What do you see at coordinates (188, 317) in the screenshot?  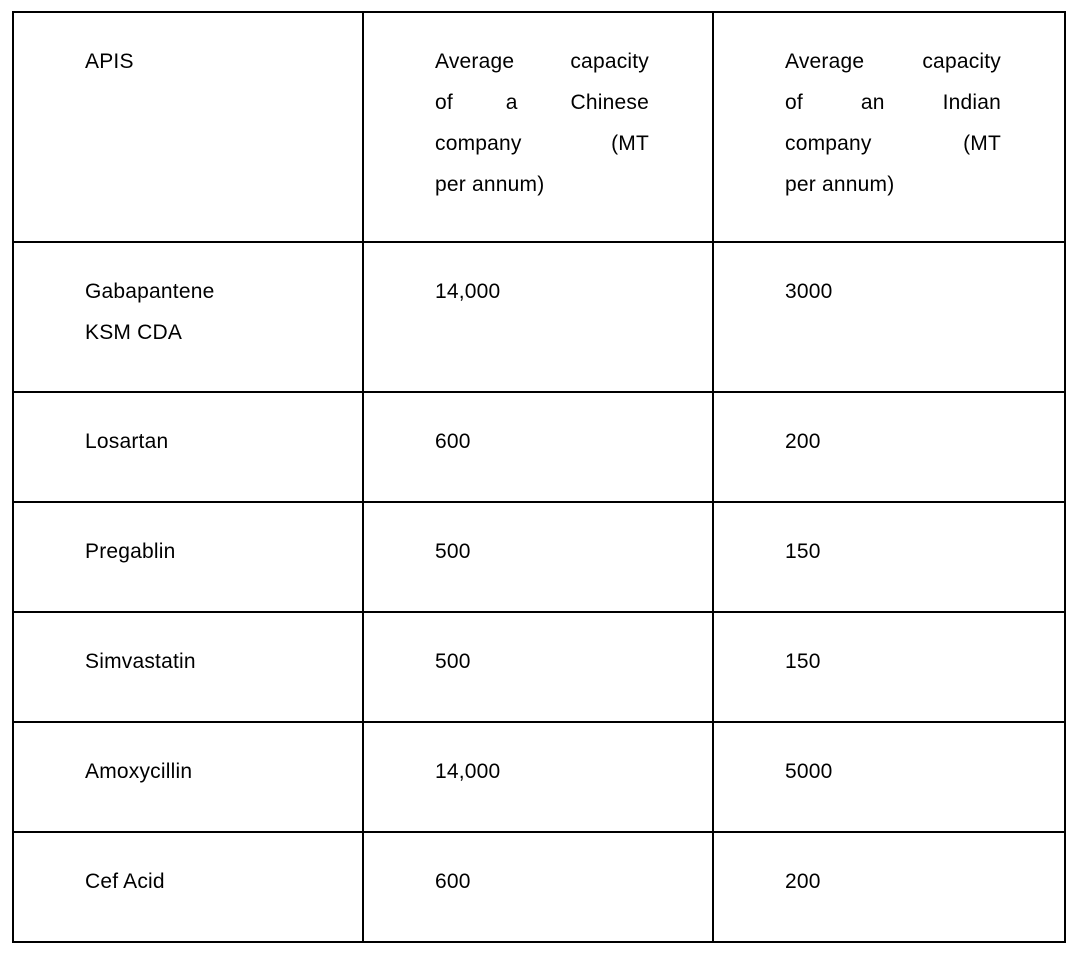 I see `cell-api-name: Gabapantene KSM CDA` at bounding box center [188, 317].